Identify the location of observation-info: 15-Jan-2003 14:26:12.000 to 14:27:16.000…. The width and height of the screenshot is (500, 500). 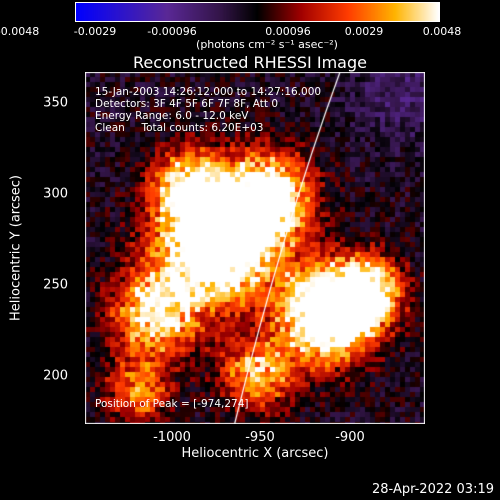
(208, 110).